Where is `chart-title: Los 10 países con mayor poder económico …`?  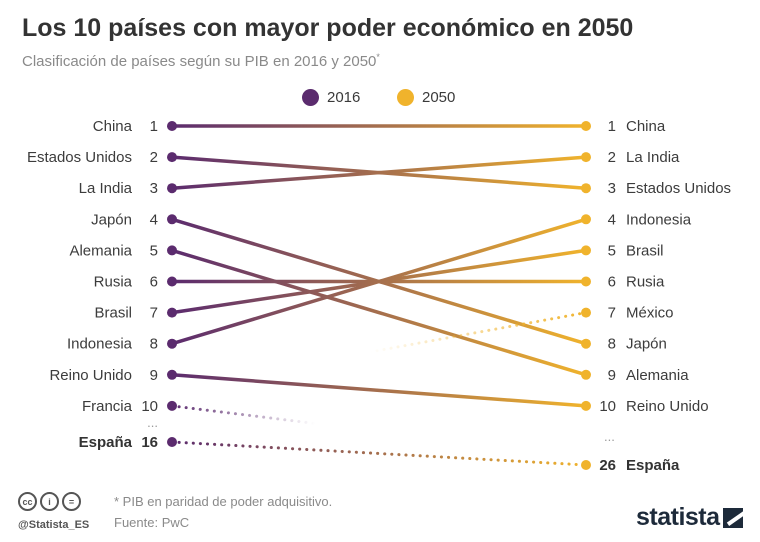 chart-title: Los 10 países con mayor poder económico … is located at coordinates (328, 28).